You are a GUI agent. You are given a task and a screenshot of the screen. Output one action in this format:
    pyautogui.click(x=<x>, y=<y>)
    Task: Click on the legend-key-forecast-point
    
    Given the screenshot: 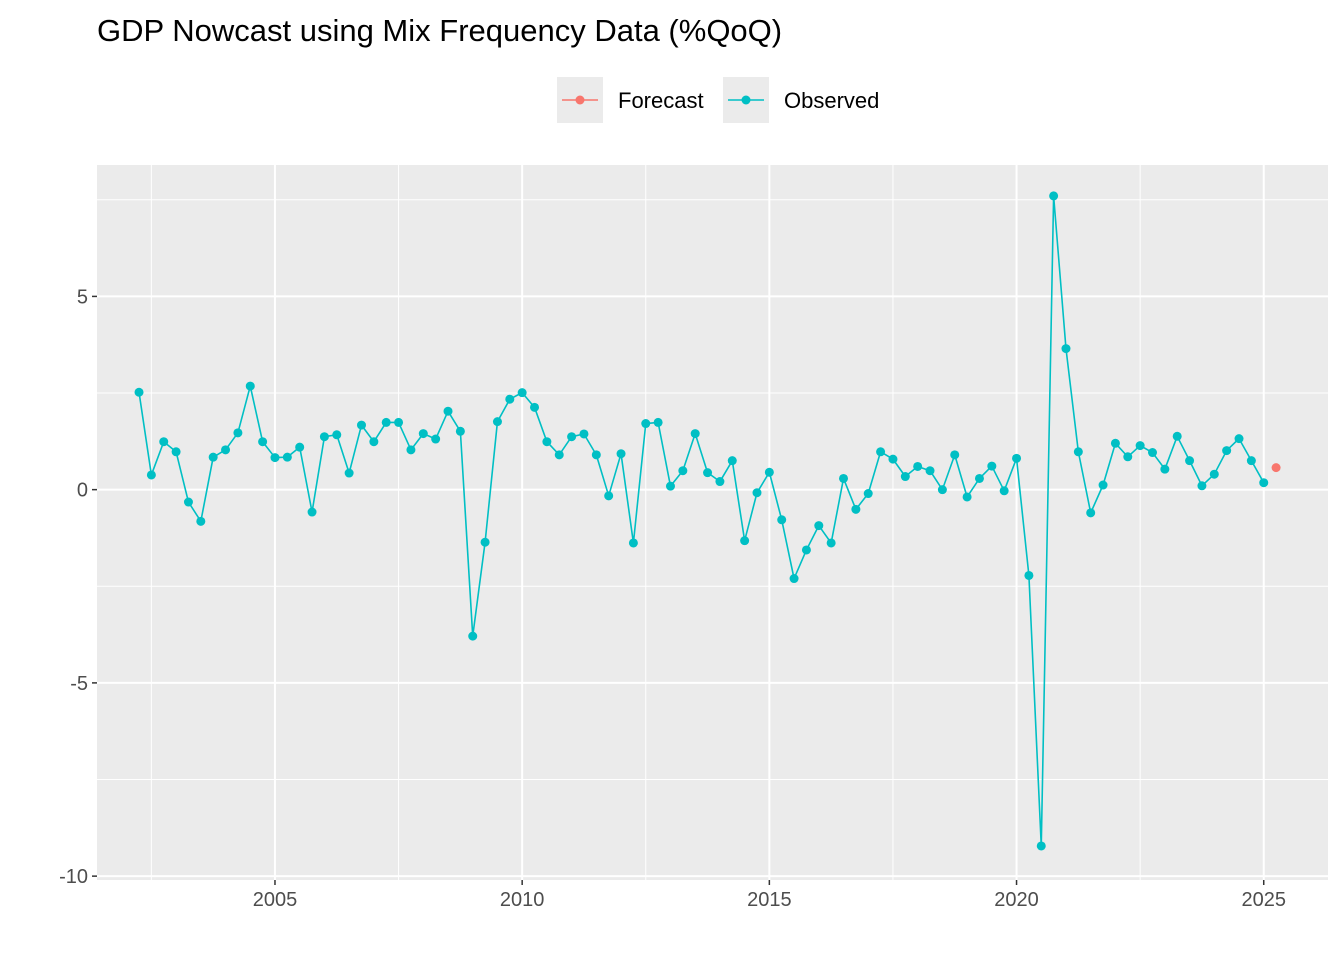 What is the action you would take?
    pyautogui.click(x=580, y=100)
    